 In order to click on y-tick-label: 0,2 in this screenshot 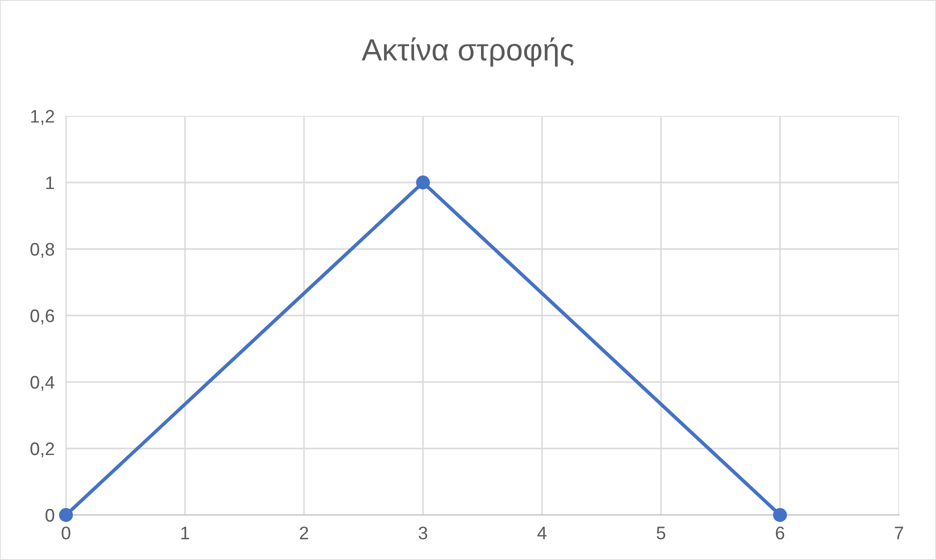, I will do `click(42, 450)`.